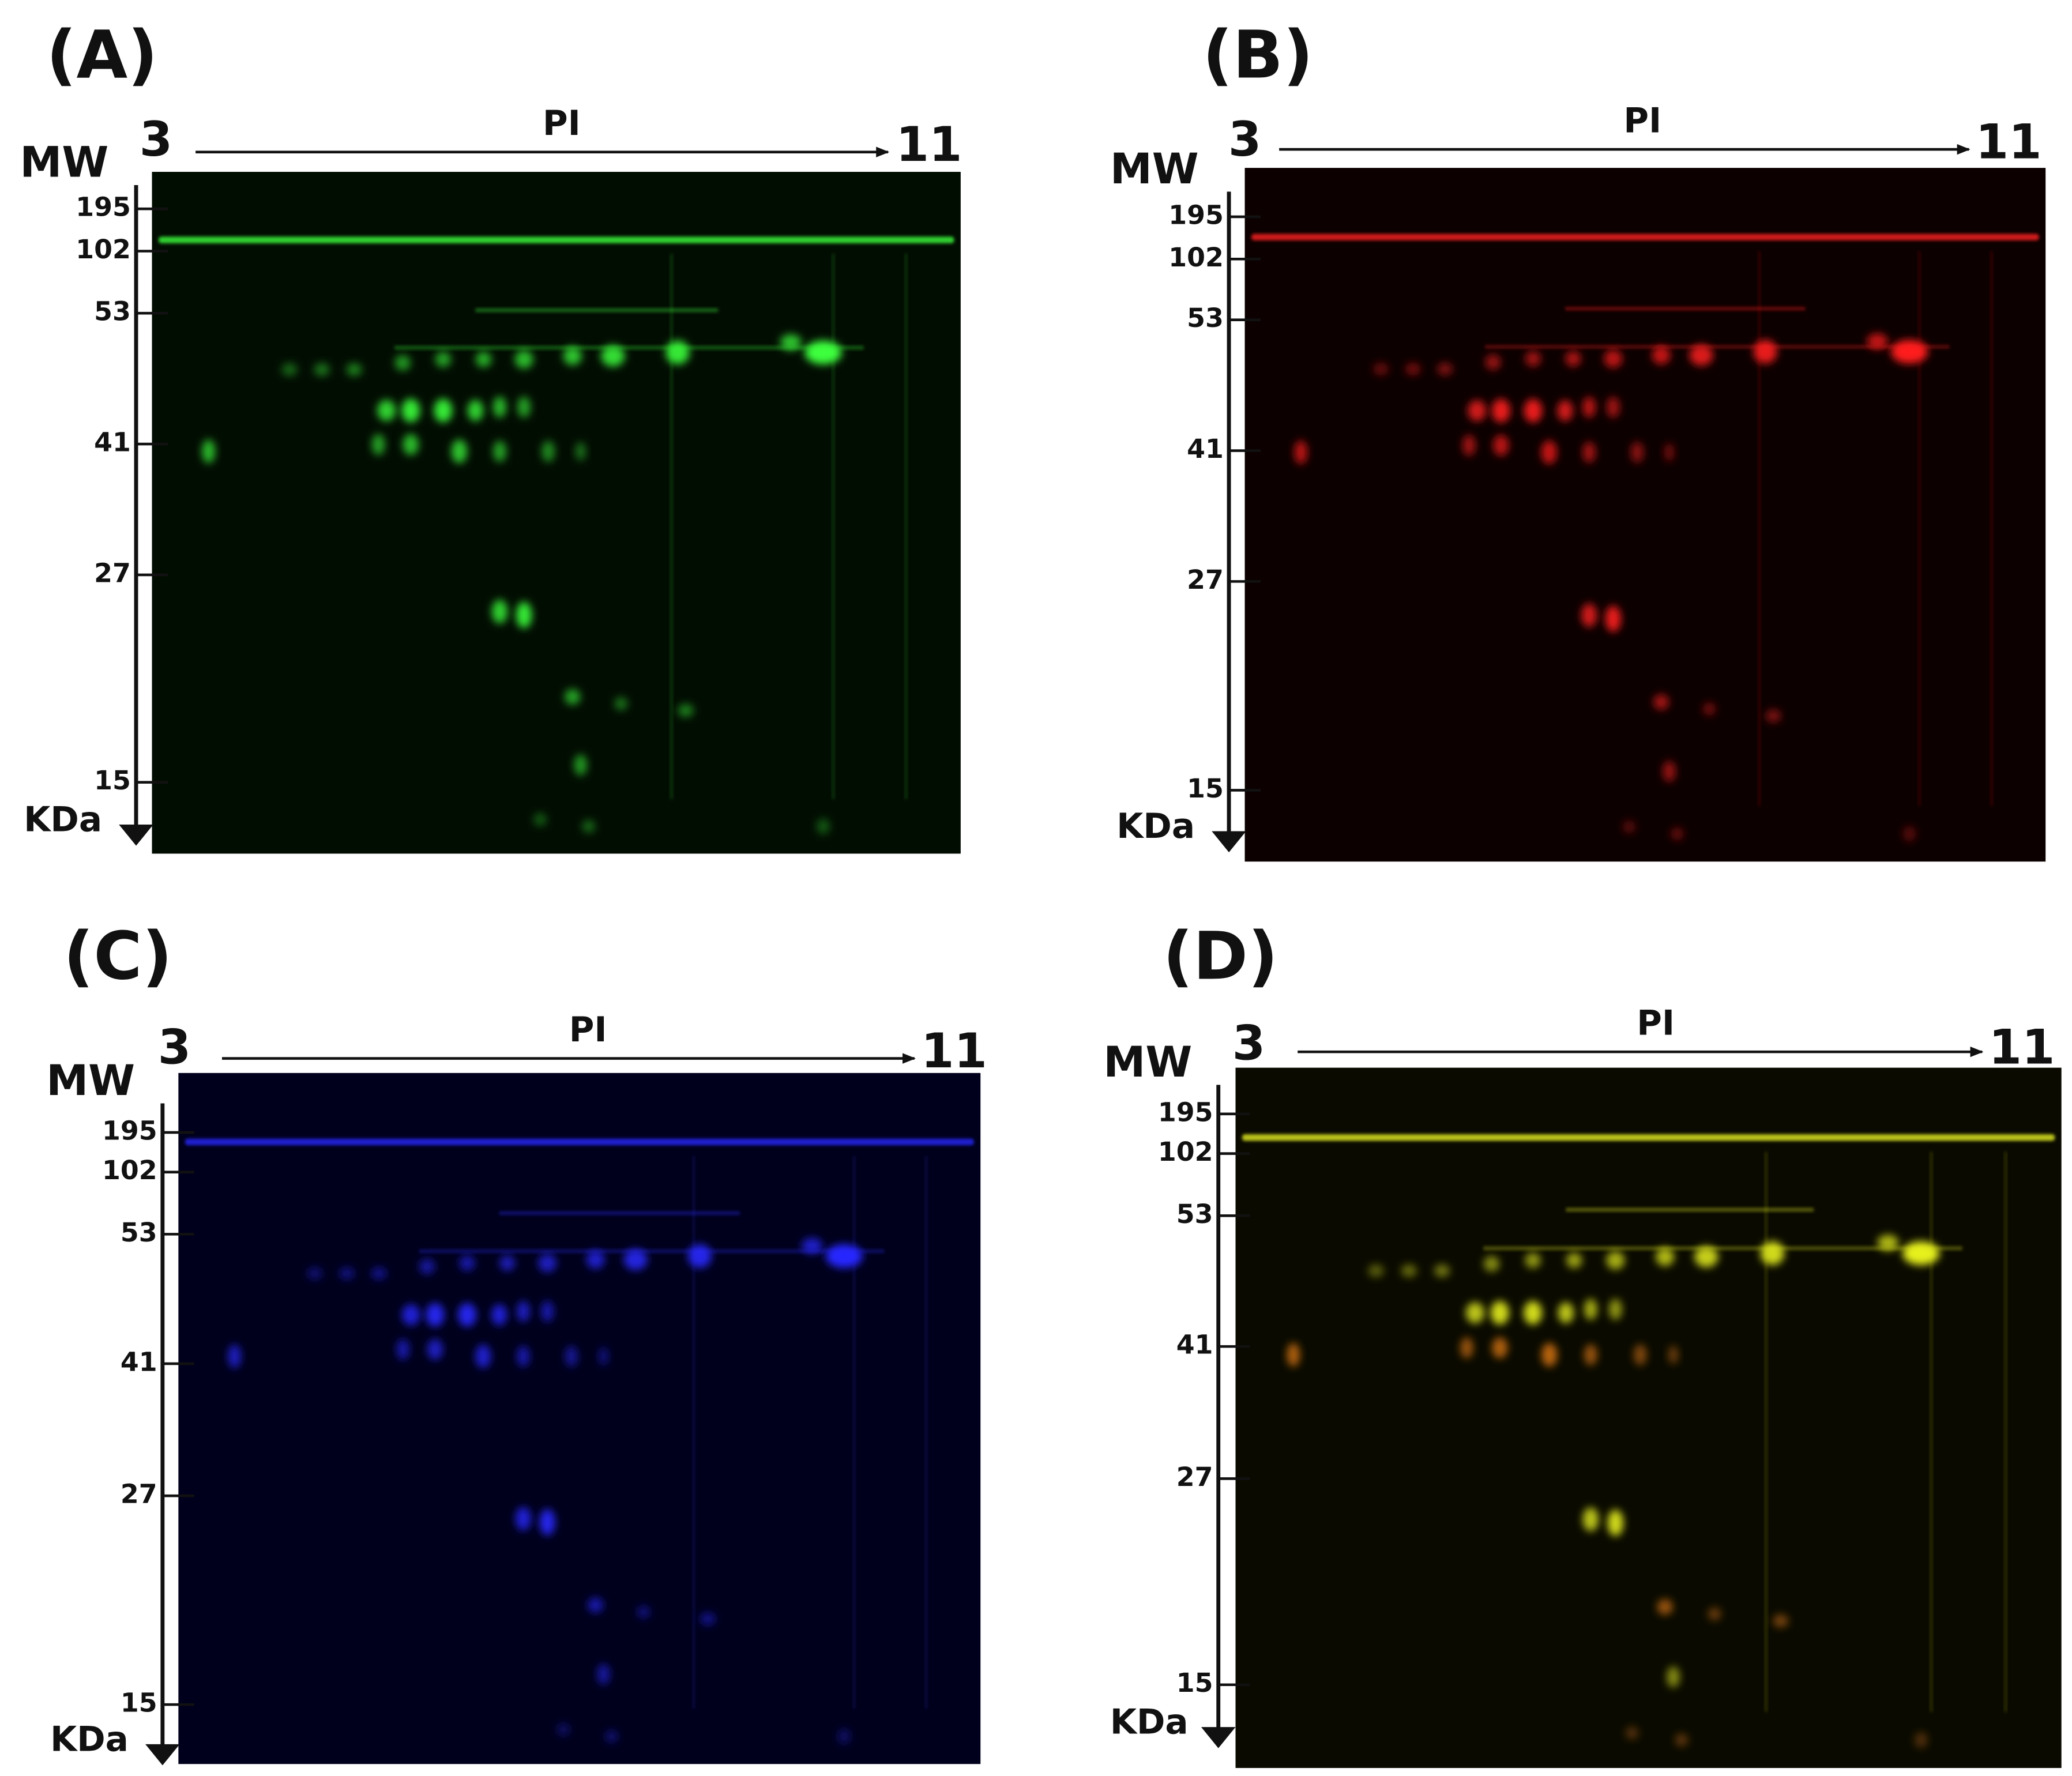 This screenshot has height=1776, width=2072. Describe the element at coordinates (1642, 121) in the screenshot. I see `pi-label: PI` at that location.